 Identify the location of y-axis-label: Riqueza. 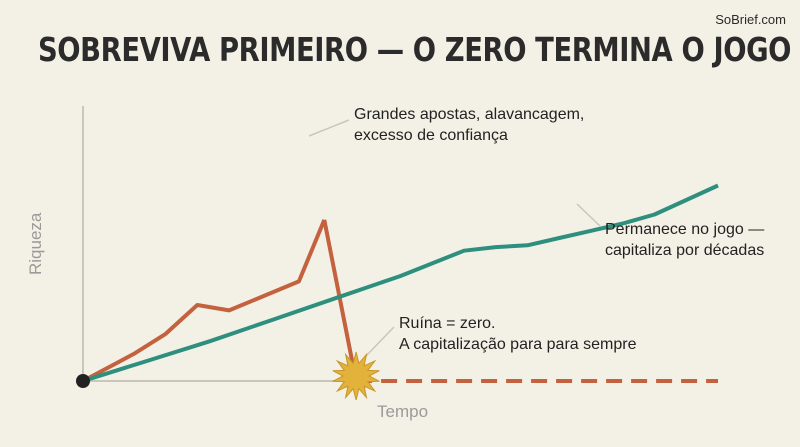
(35, 243).